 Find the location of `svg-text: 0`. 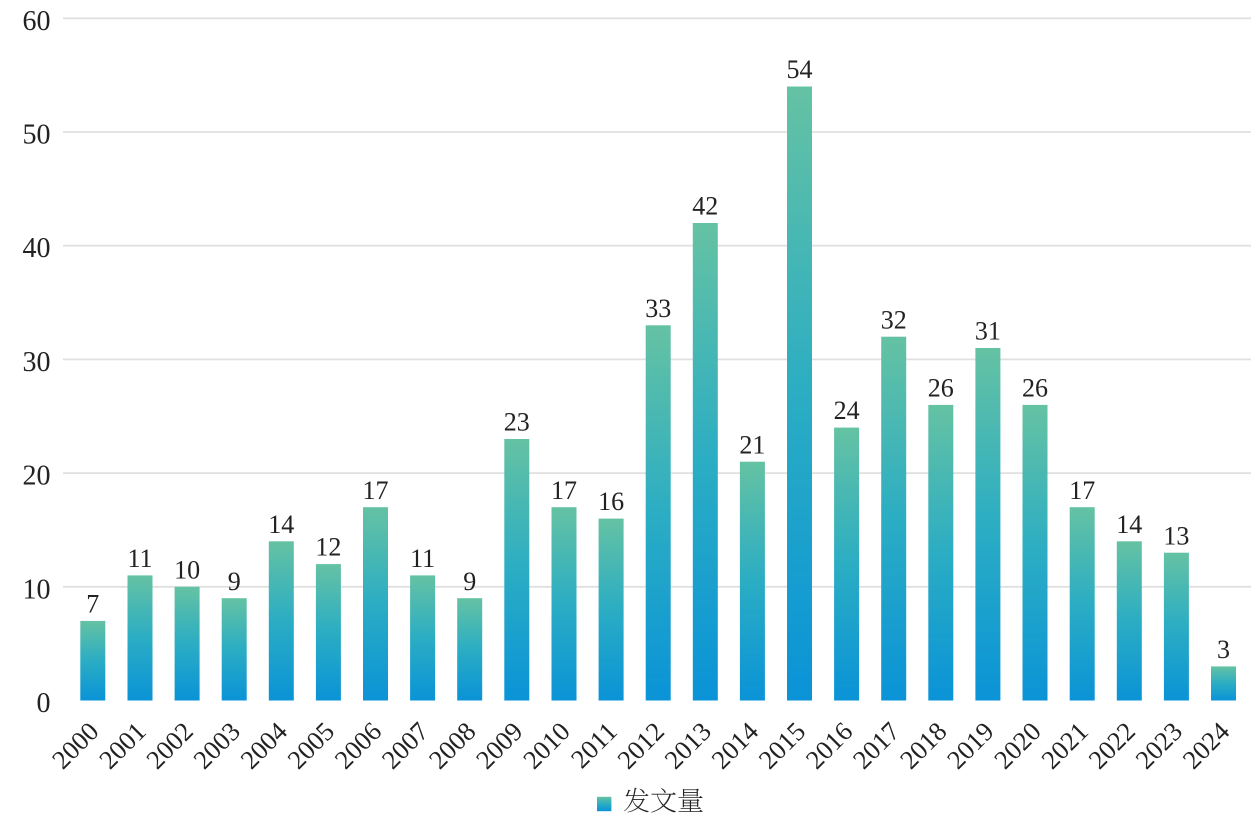

svg-text: 0 is located at coordinates (44, 703).